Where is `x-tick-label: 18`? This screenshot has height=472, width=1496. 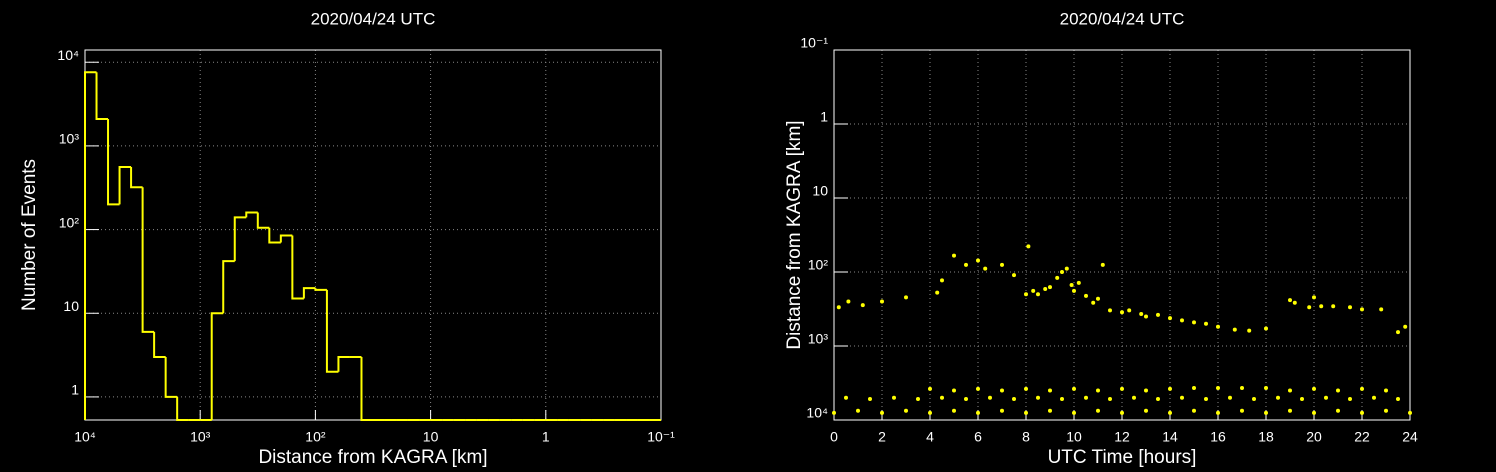 x-tick-label: 18 is located at coordinates (1266, 437).